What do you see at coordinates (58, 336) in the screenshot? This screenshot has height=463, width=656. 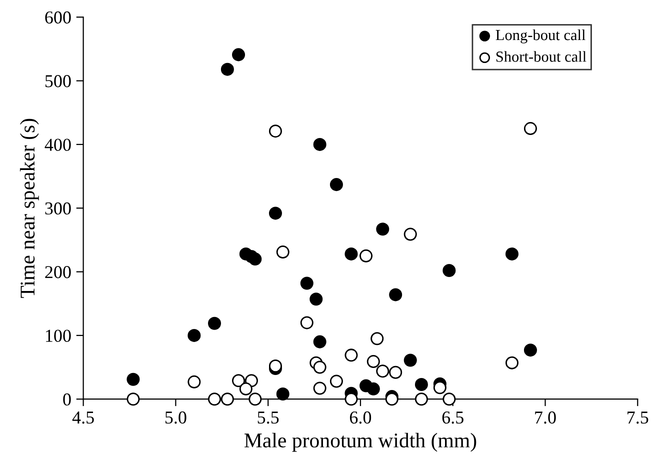 I see `y-tick-label: 100` at bounding box center [58, 336].